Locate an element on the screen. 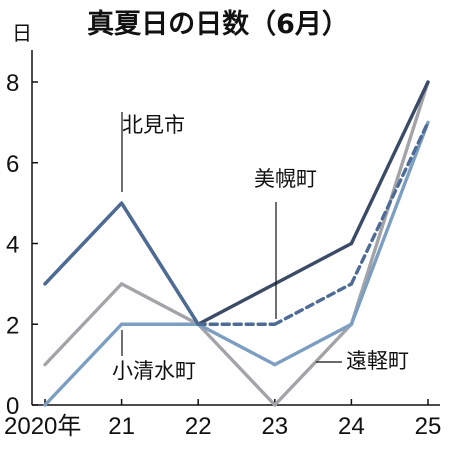  y-tick-label: 0 is located at coordinates (12, 406).